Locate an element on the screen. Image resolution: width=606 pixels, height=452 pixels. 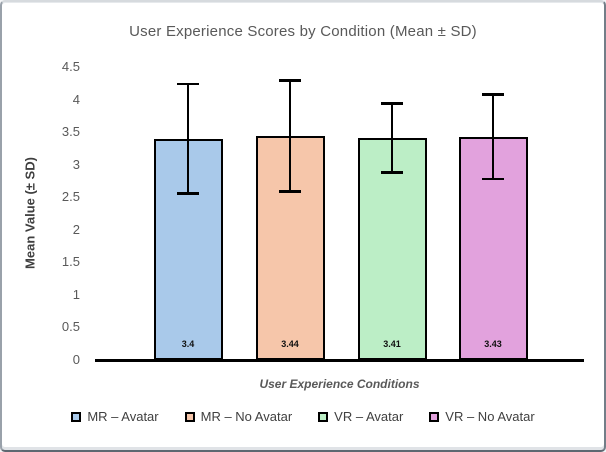
legend-item-MR – No Avatar: MR – No Avatar is located at coordinates (238, 416).